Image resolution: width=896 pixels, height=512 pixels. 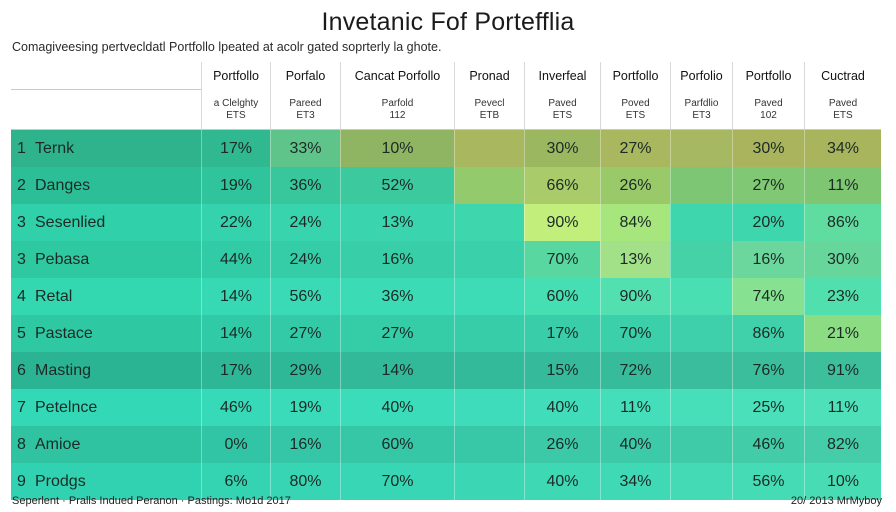 I want to click on column-subheader: a Clelghty ETS, so click(x=235, y=110).